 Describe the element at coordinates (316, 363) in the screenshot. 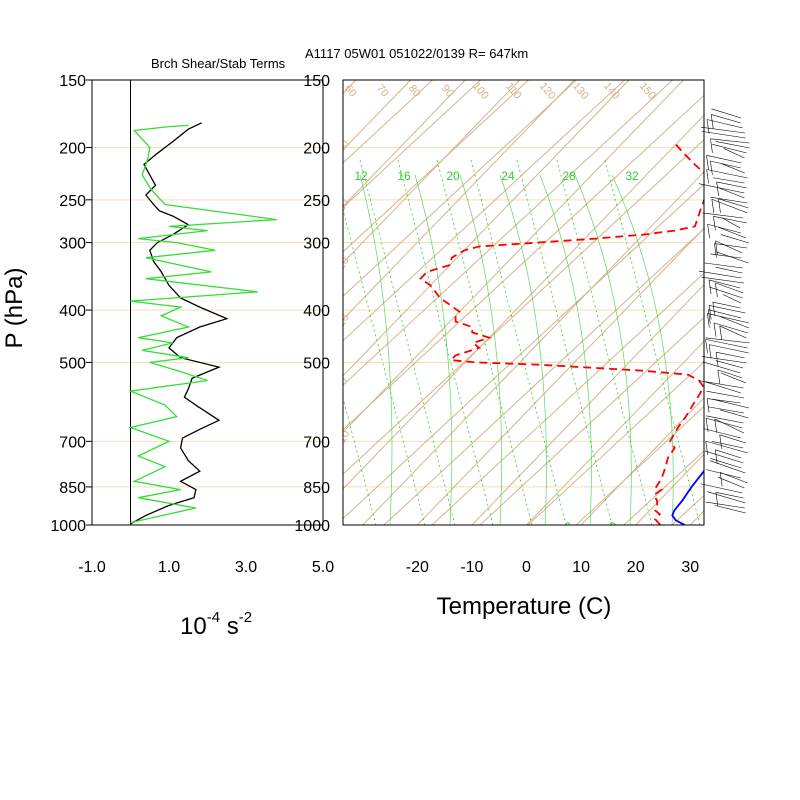

I see `right-pressure-tick-label: 500` at that location.